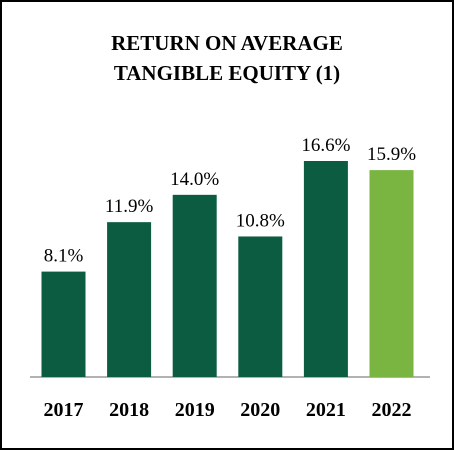 The image size is (454, 450). Describe the element at coordinates (227, 43) in the screenshot. I see `chart-title: RETURN ON AVERAGE` at that location.